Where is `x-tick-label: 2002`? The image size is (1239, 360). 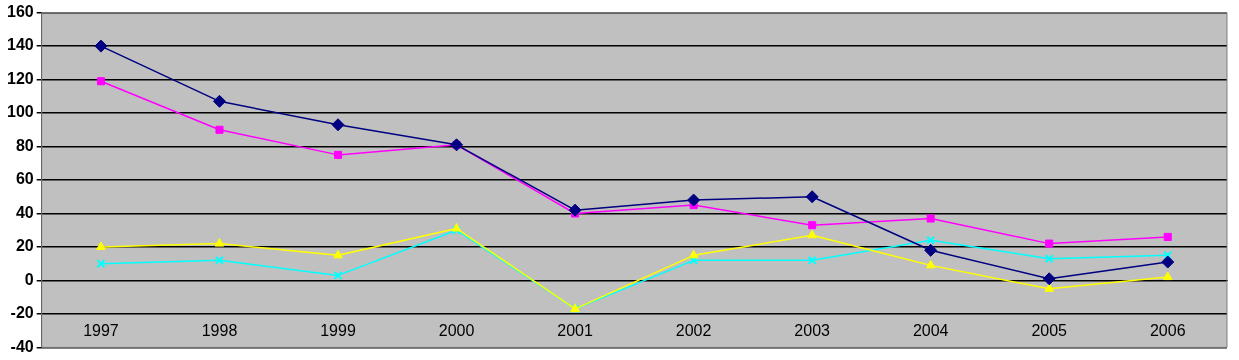 x-tick-label: 2002 is located at coordinates (693, 331).